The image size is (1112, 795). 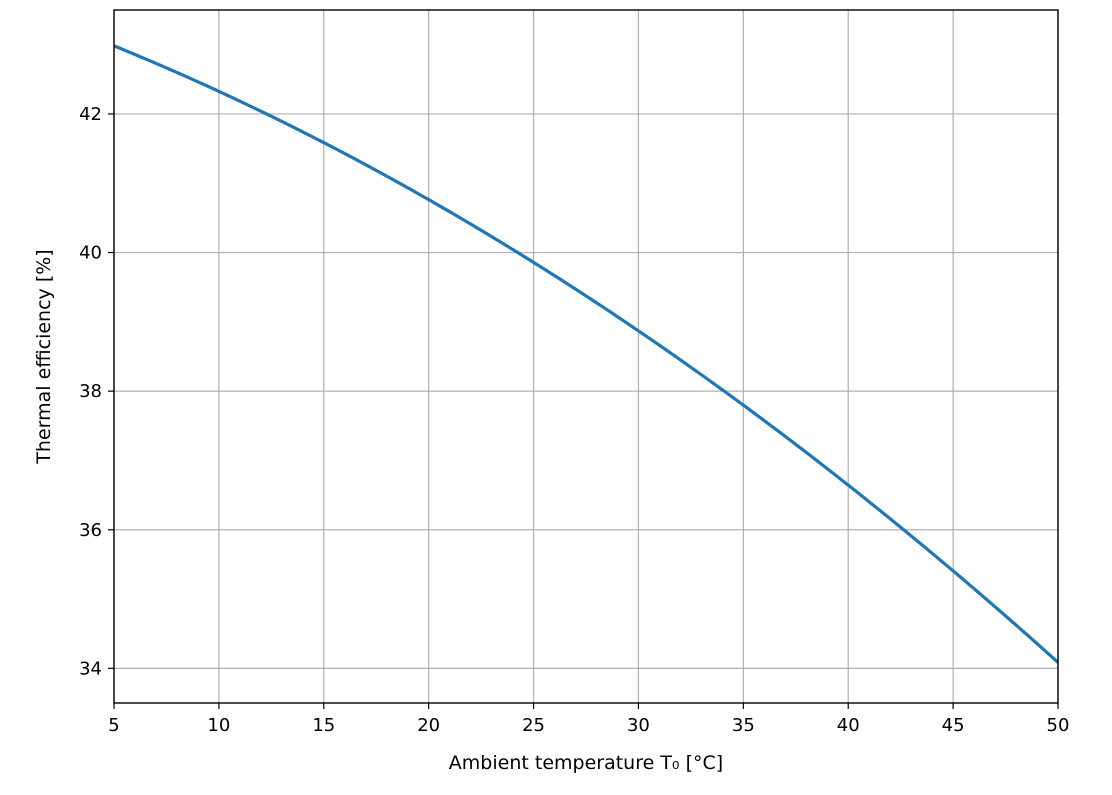 What do you see at coordinates (90, 114) in the screenshot?
I see `y-tick-label: 42` at bounding box center [90, 114].